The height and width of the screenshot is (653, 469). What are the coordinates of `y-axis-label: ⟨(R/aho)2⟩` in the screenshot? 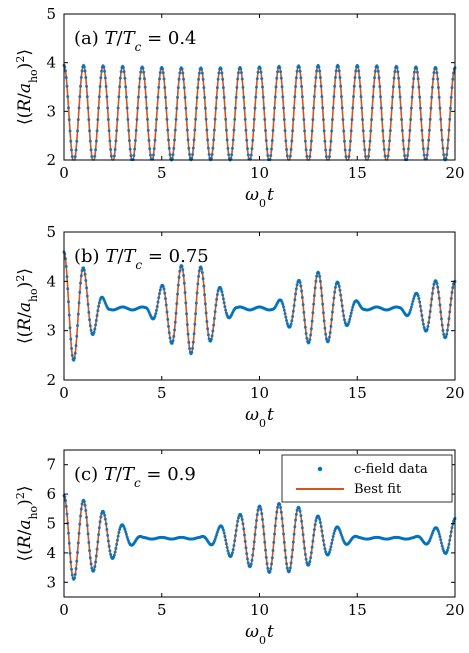 It's located at (27, 306).